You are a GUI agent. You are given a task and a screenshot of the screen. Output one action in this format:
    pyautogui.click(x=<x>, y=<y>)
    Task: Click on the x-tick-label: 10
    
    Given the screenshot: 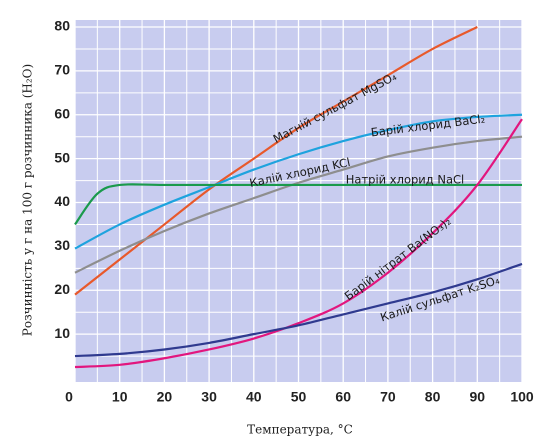 What is the action you would take?
    pyautogui.click(x=120, y=397)
    